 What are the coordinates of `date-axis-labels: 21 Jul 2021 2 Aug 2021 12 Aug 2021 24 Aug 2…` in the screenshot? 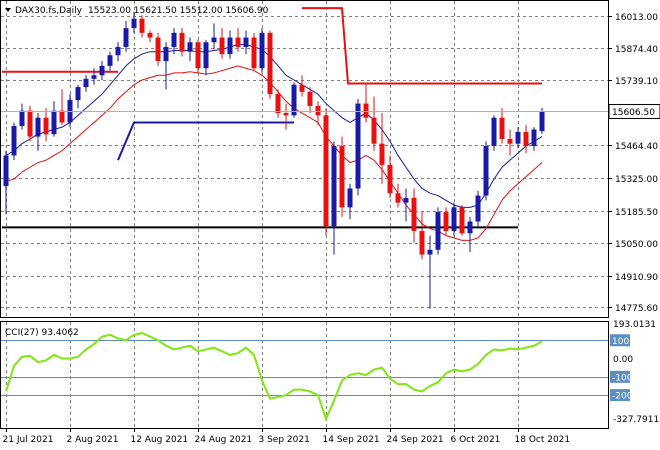 It's located at (287, 436).